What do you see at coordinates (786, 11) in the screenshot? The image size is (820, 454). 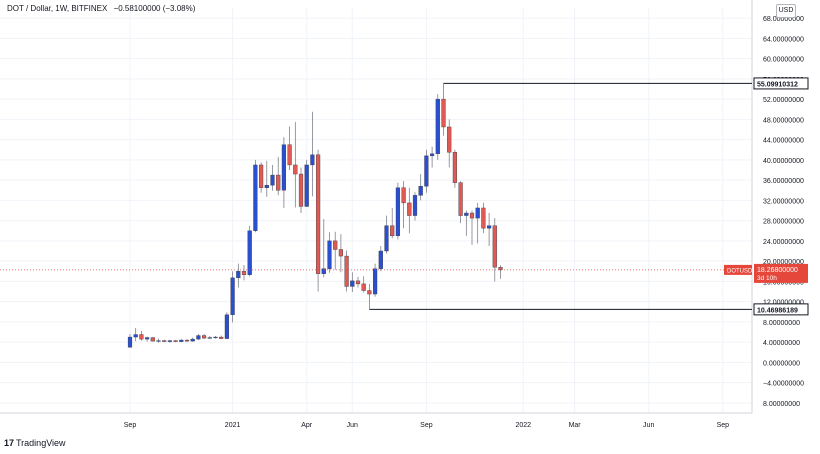 I see `currency-button: USD` at bounding box center [786, 11].